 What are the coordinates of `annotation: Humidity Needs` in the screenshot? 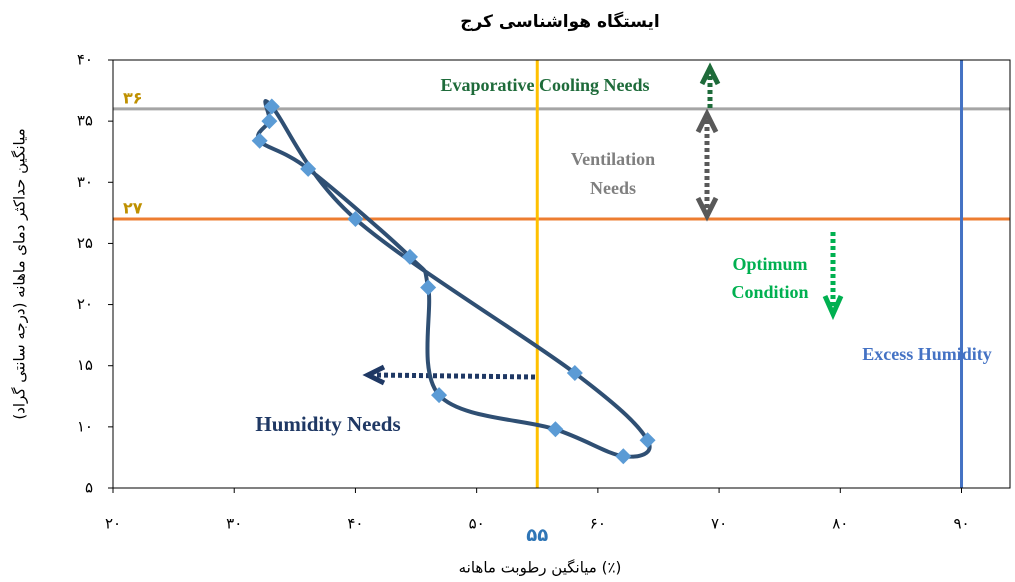 It's located at (327, 424).